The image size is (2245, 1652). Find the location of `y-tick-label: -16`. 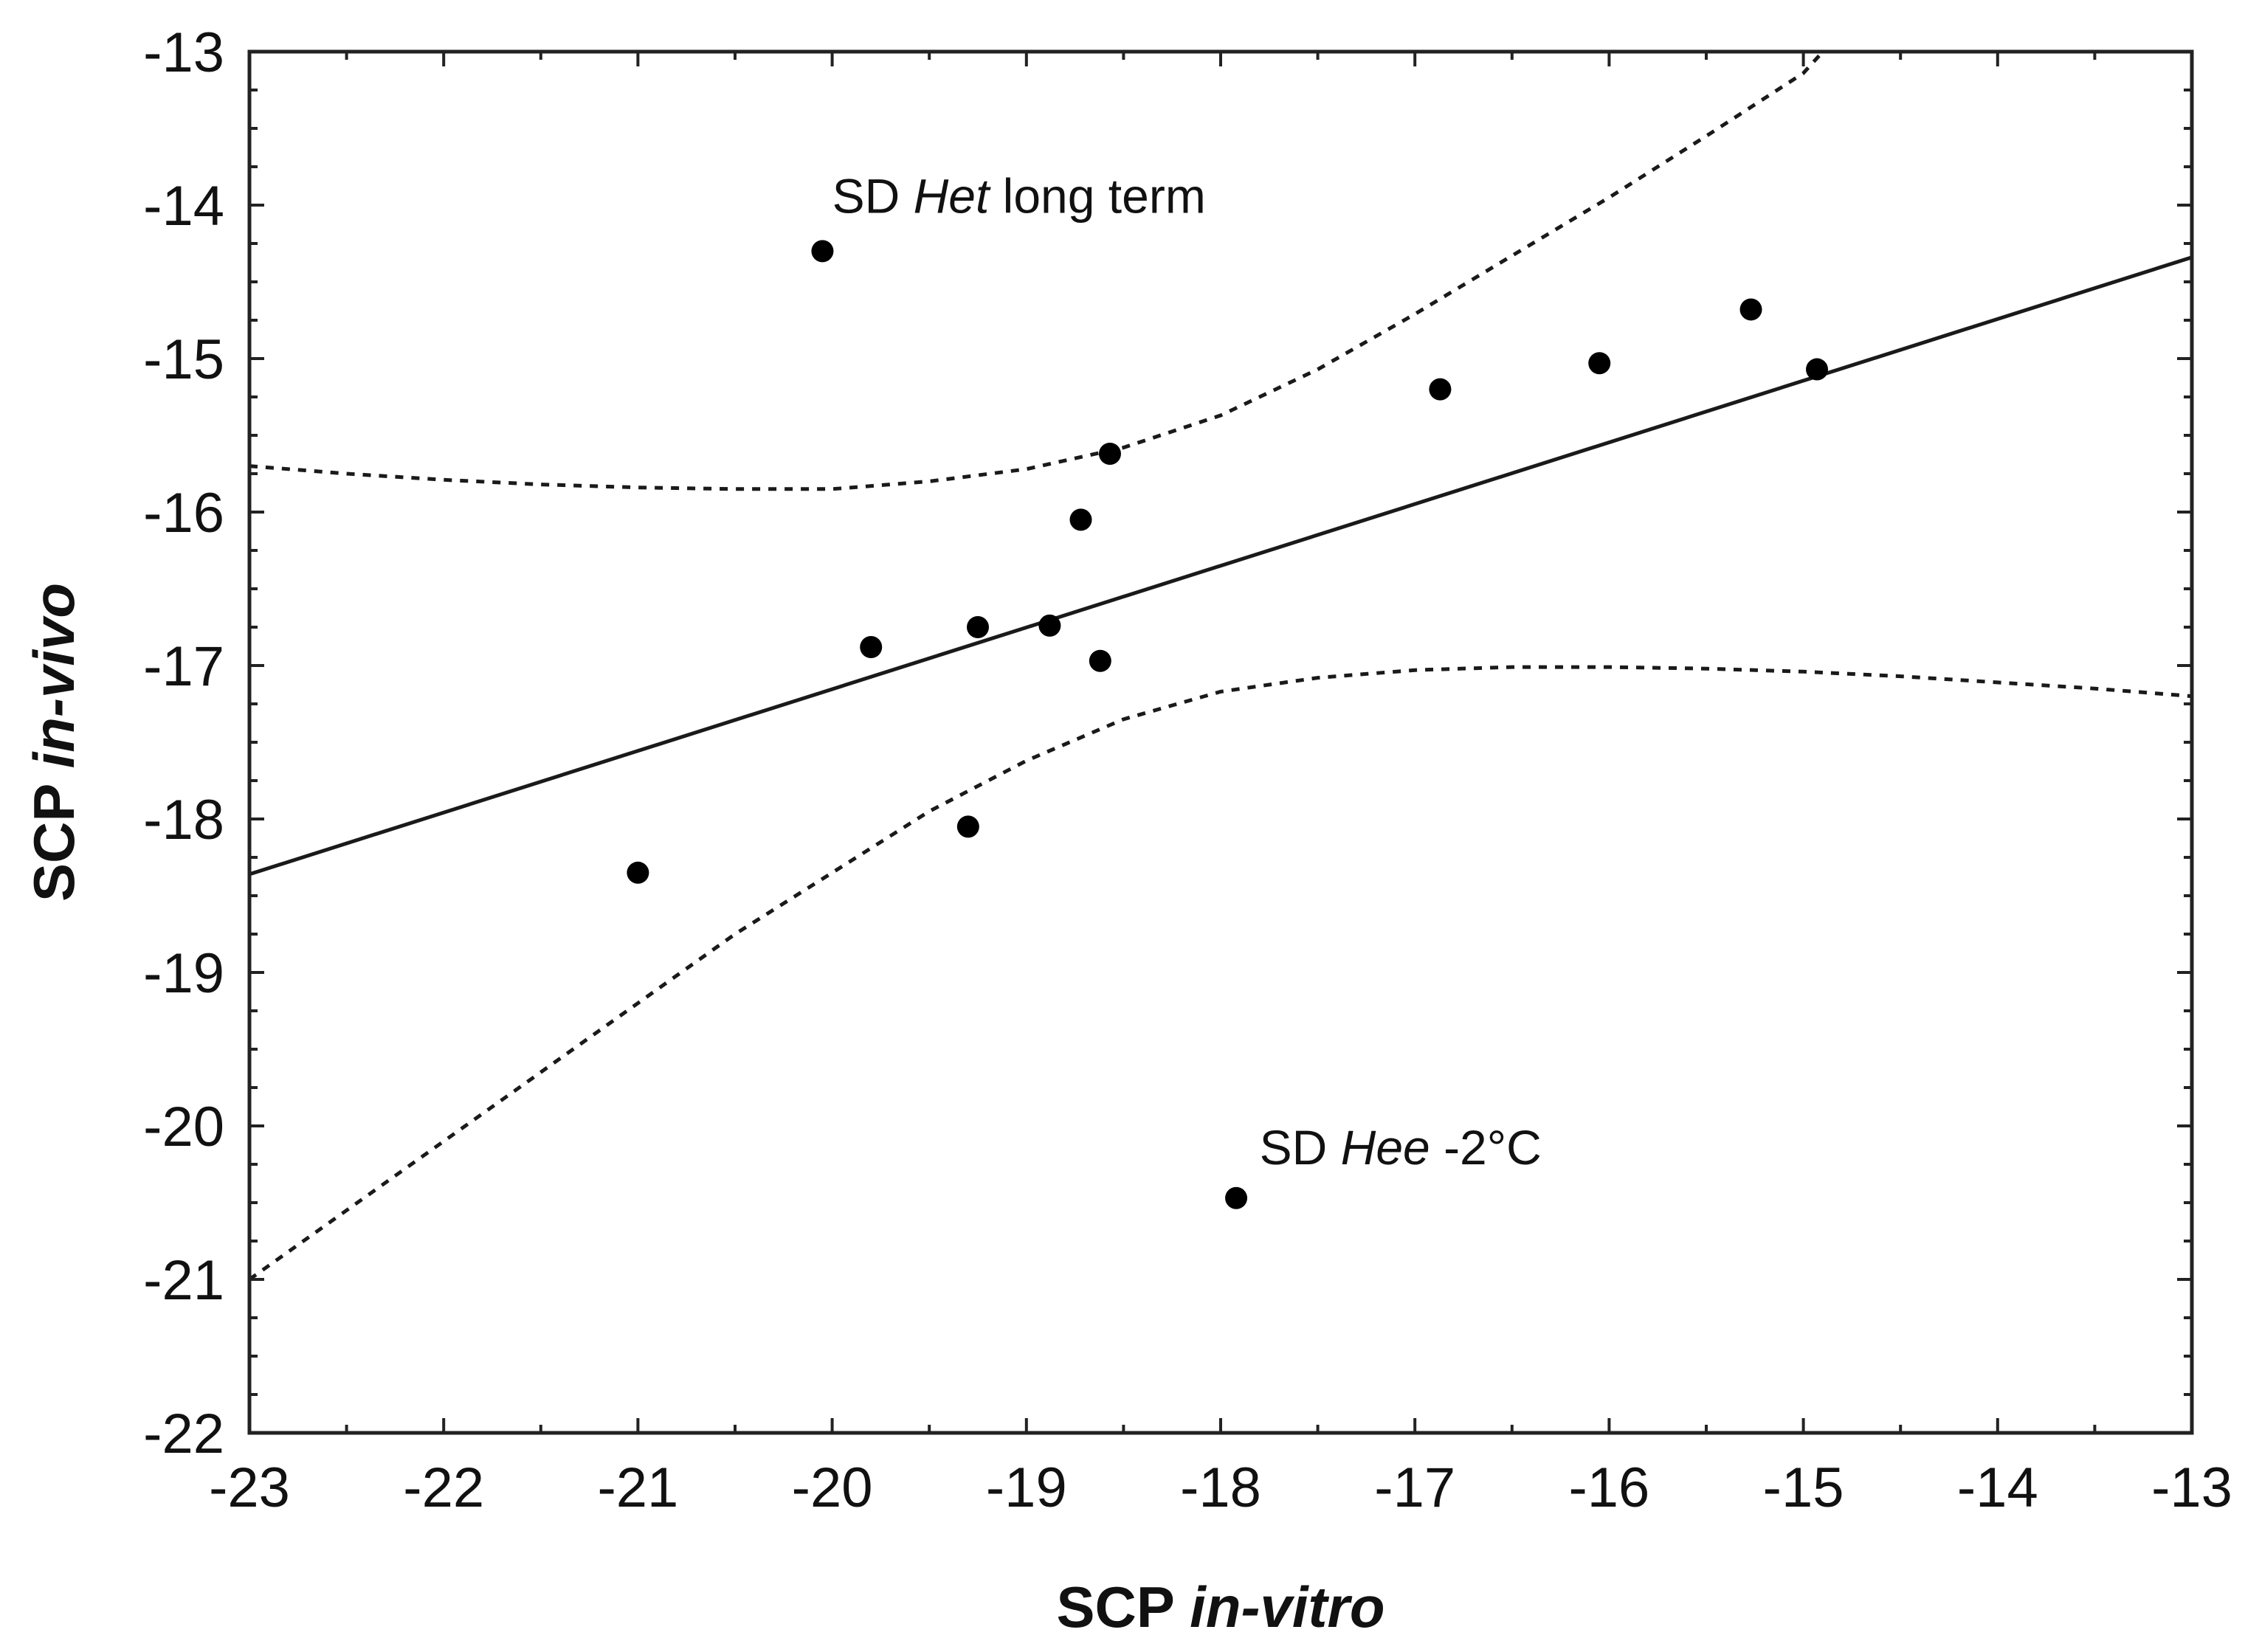

y-tick-label: -16 is located at coordinates (183, 514).